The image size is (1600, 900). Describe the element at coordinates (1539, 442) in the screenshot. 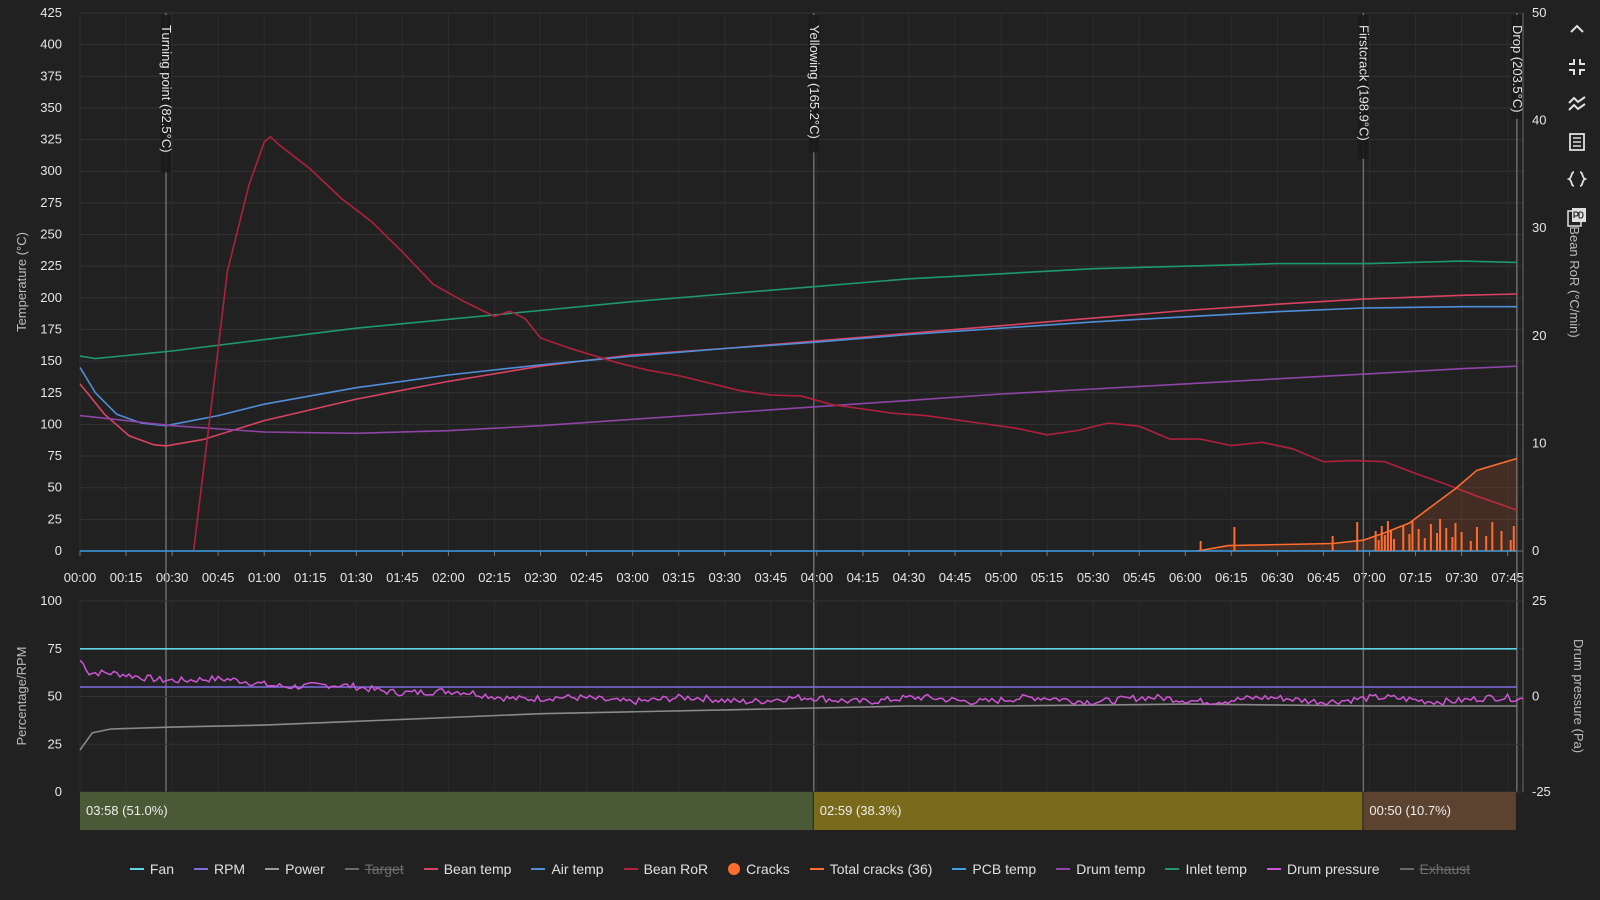

I see `y2-tick-label: 10` at that location.